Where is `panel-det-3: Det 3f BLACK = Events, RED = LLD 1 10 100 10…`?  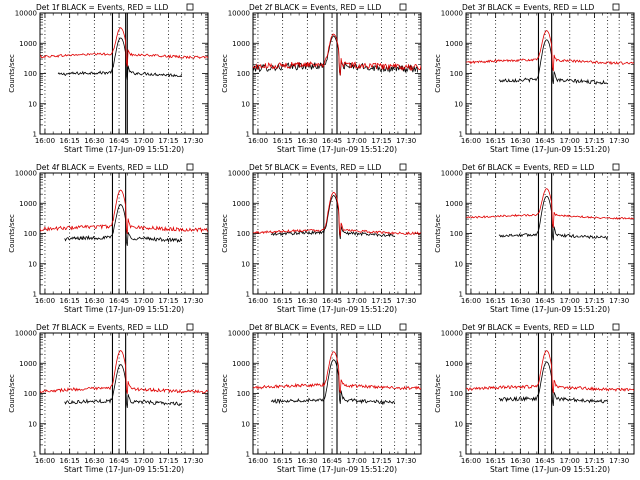
panel-det-3: Det 3f BLACK = Events, RED = LLD 1 10 100 10… is located at coordinates (534, 78).